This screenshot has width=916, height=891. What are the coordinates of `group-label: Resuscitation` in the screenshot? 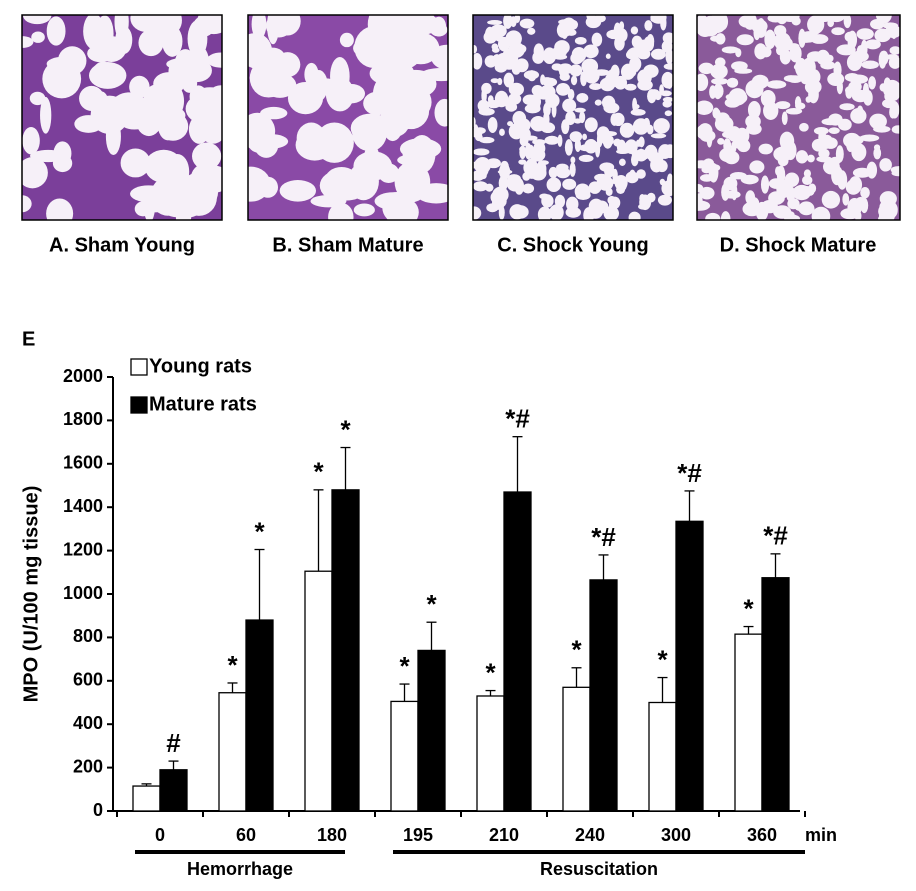 It's located at (599, 869).